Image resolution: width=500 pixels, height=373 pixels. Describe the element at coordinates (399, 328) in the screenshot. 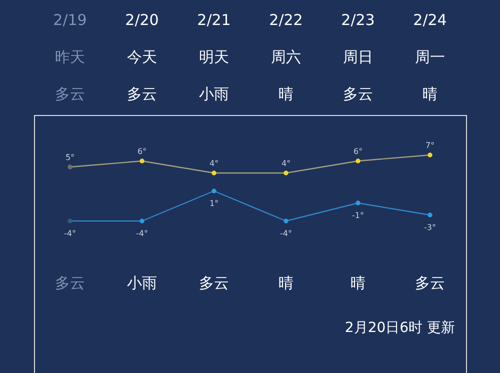

I see `text: 2月20日6时 更新` at that location.